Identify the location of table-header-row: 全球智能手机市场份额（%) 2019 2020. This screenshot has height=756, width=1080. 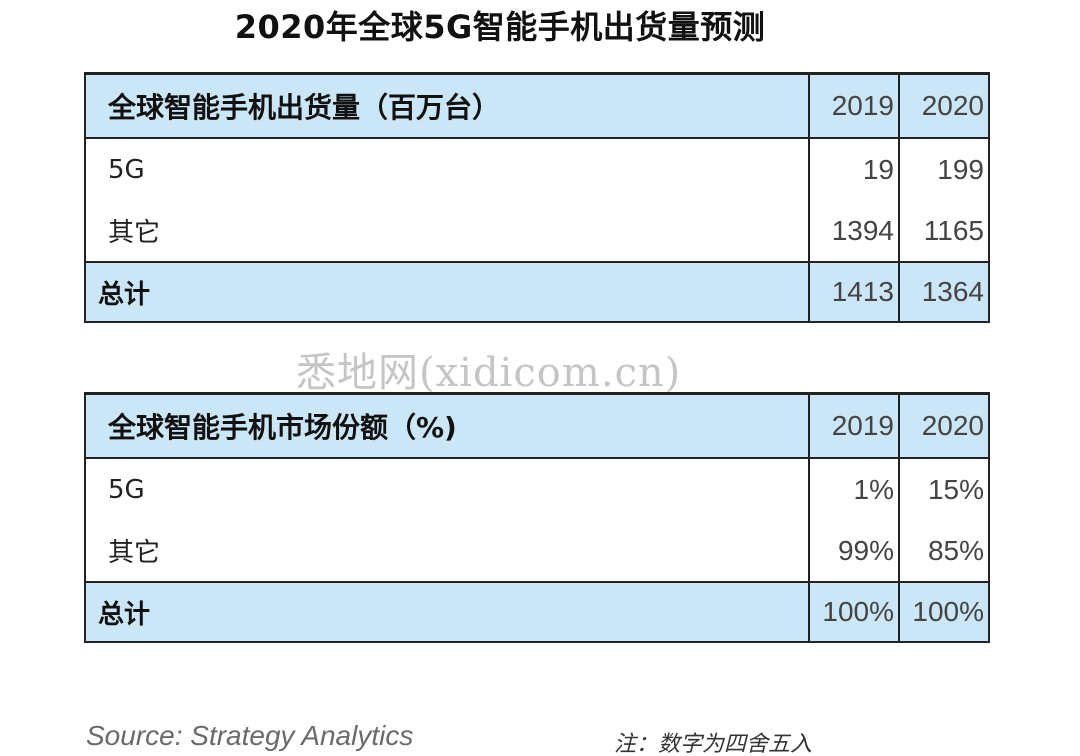
(537, 425).